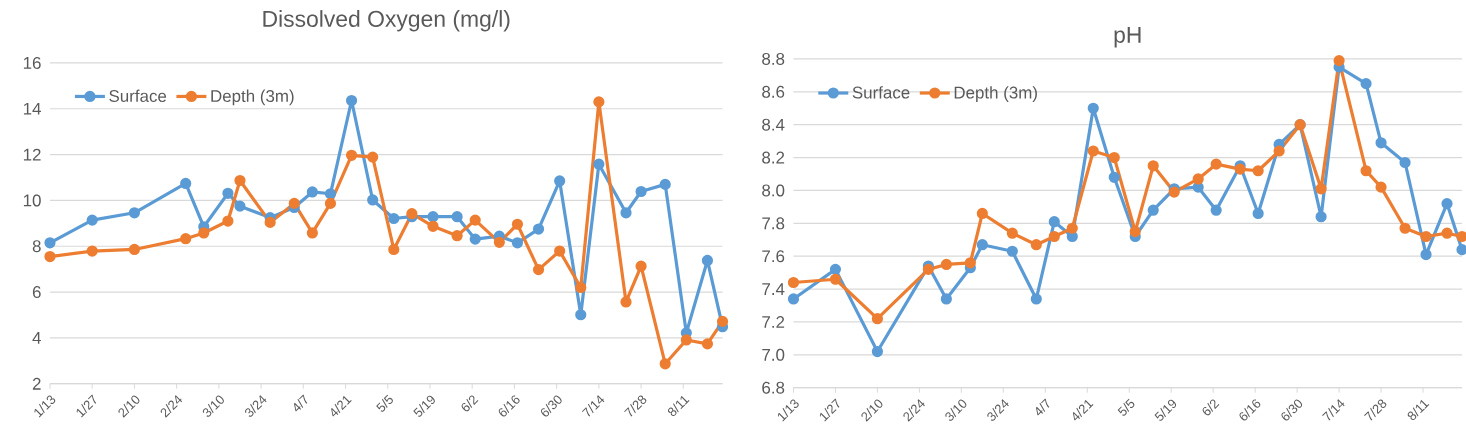 Image resolution: width=1466 pixels, height=434 pixels. What do you see at coordinates (773, 59) in the screenshot?
I see `y-tick-label: 8.8` at bounding box center [773, 59].